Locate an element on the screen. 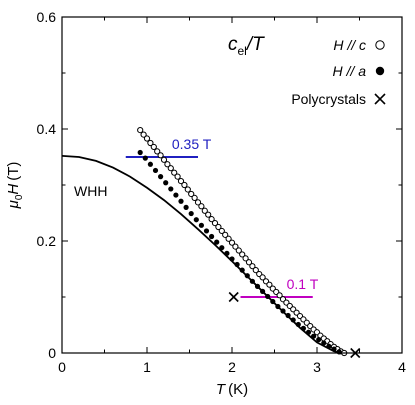  x-axis-symbol: T is located at coordinates (221, 389).